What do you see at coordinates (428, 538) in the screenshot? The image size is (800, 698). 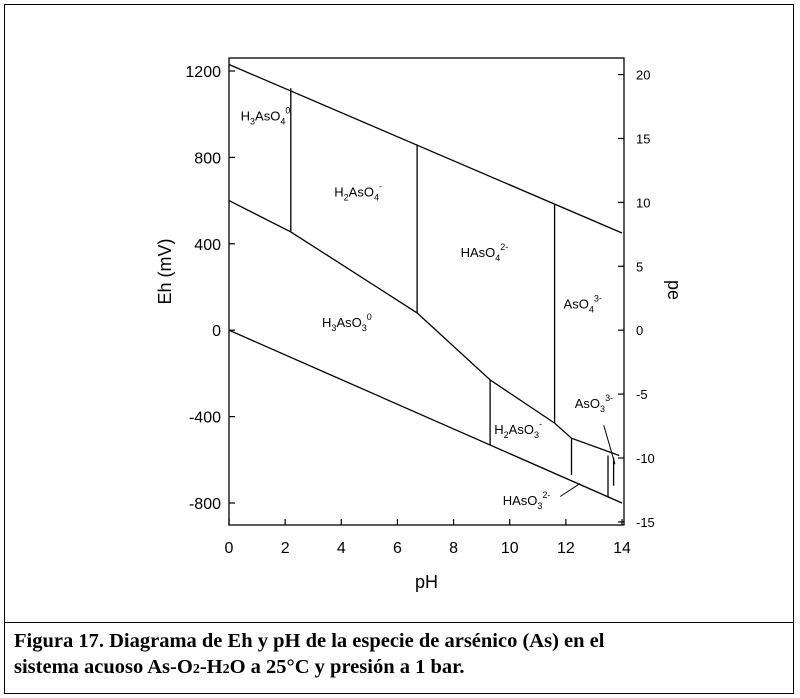 I see `x-axis-ticks: 0 2 4 6 8 10 12 14` at bounding box center [428, 538].